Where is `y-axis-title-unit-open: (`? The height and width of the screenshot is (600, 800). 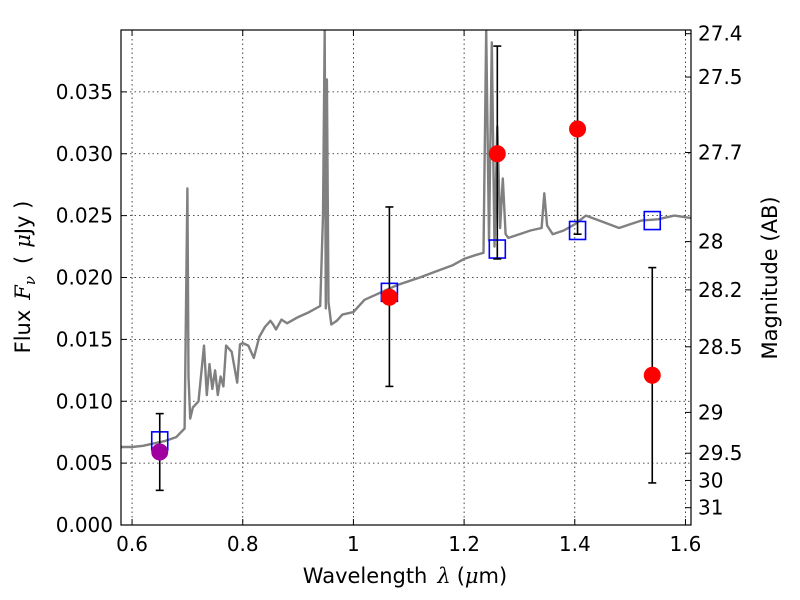
y-axis-title-unit-open: ( is located at coordinates (23, 260).